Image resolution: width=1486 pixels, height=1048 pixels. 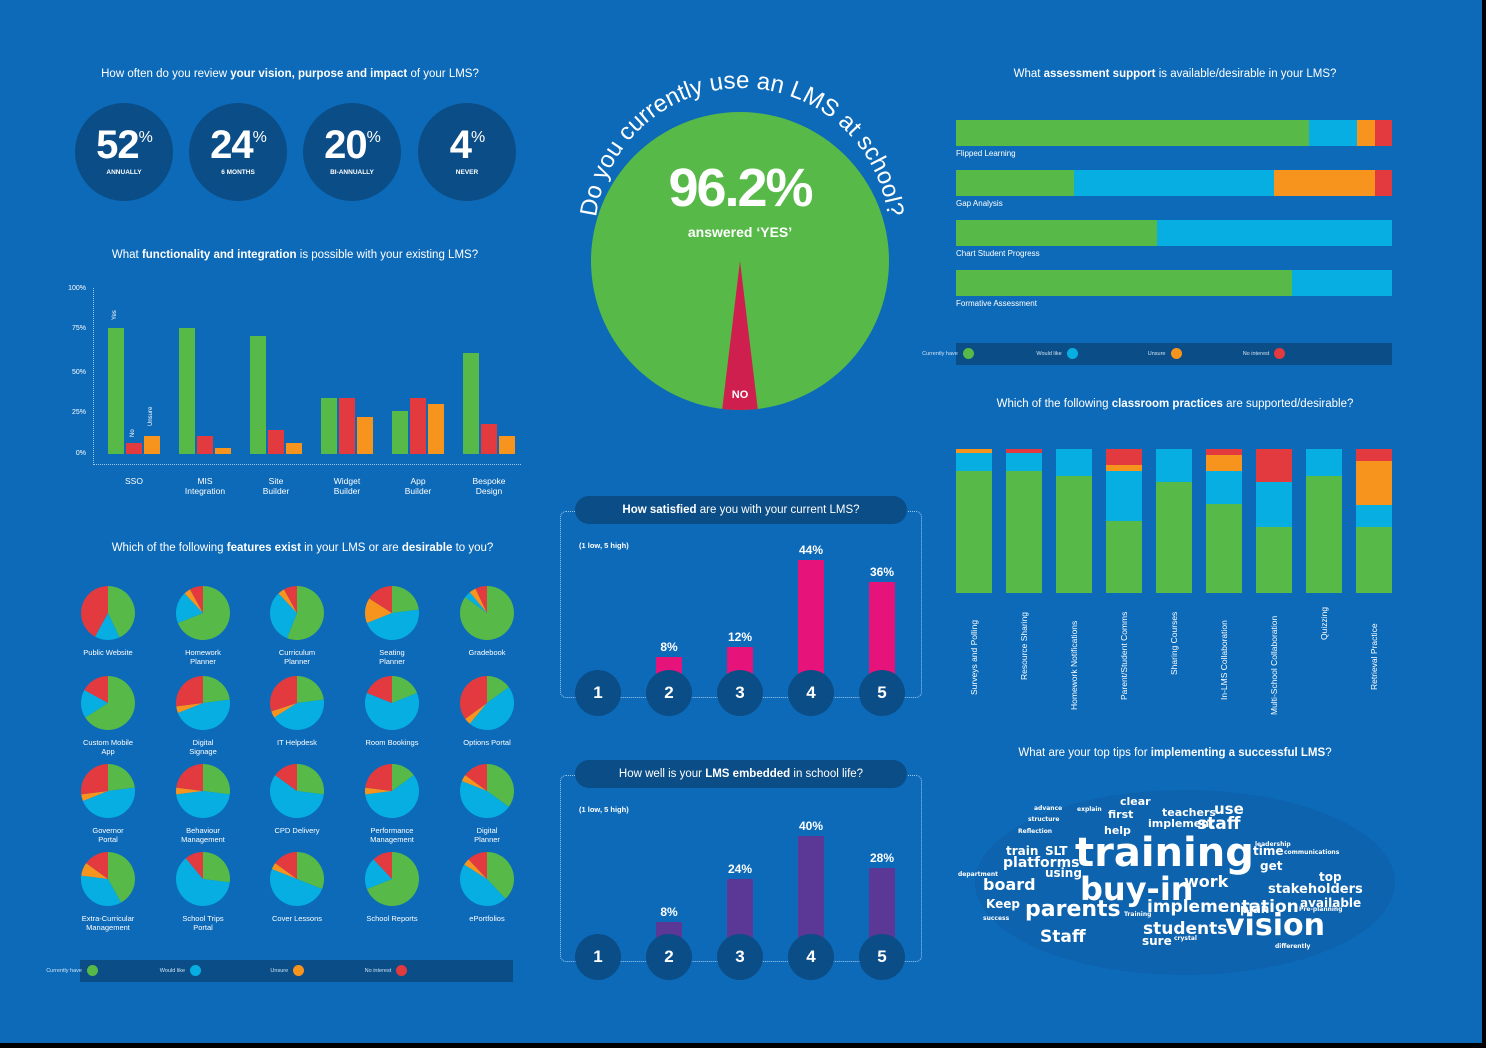 I want to click on practice-label: Sharing Courses, so click(x=1174, y=643).